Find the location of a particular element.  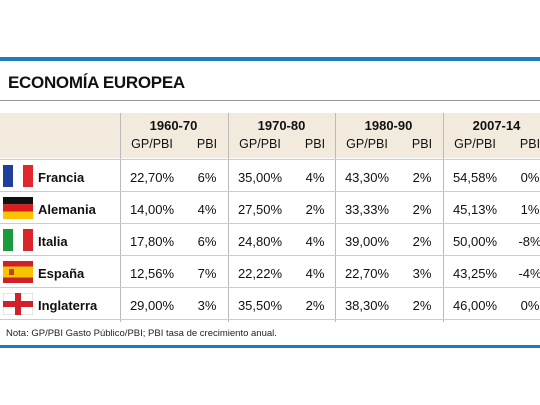

cell-value: -4% is located at coordinates (529, 273).